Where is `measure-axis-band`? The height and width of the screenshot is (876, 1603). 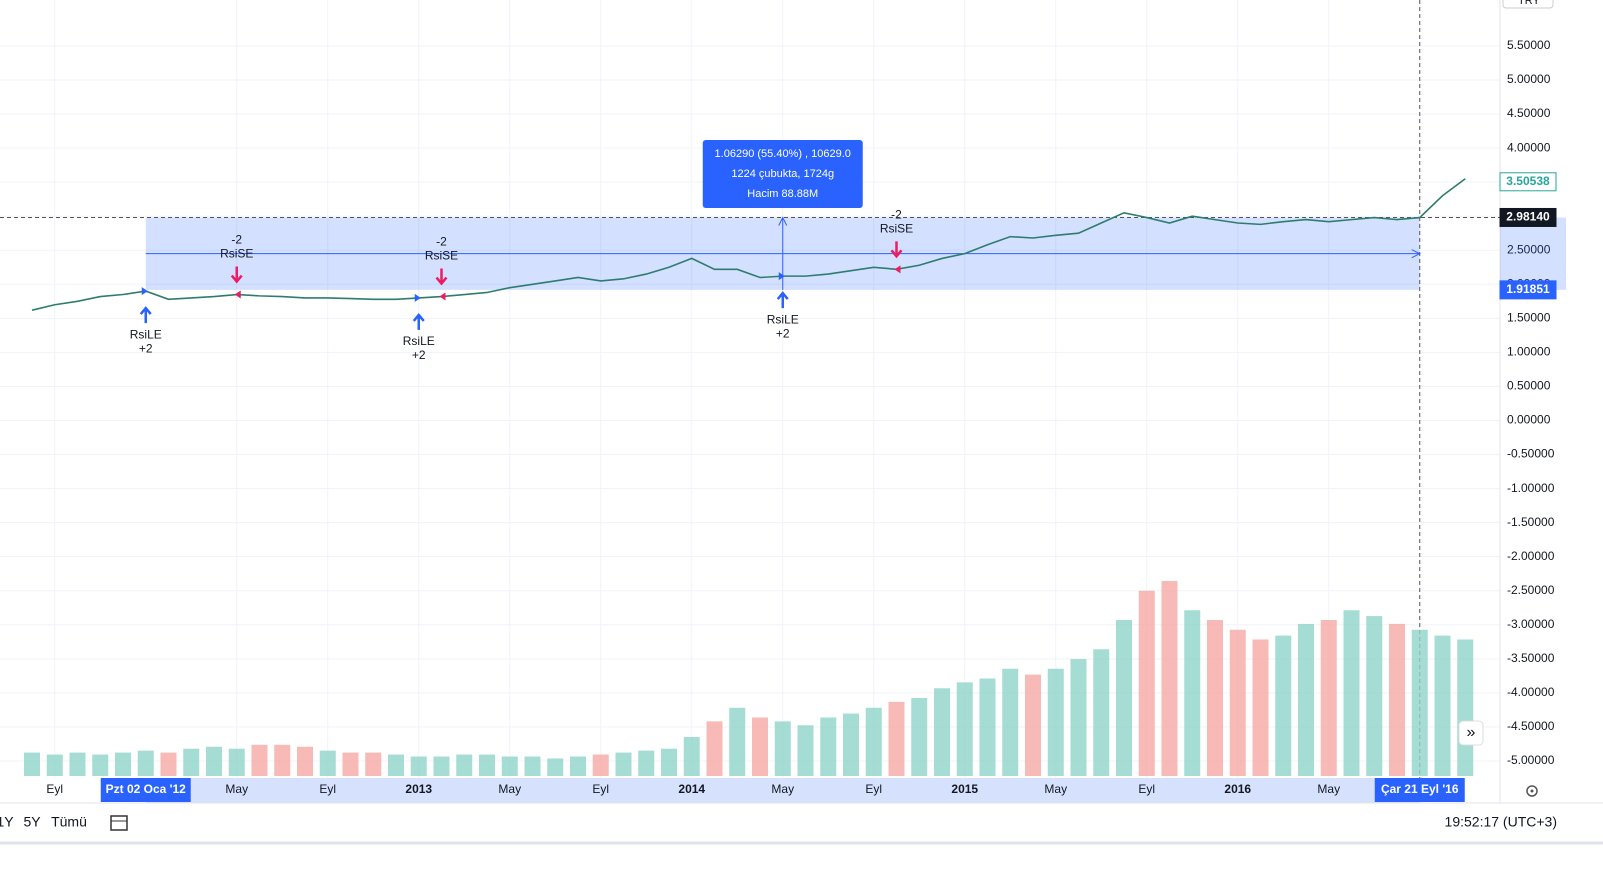
measure-axis-band is located at coordinates (1533, 253).